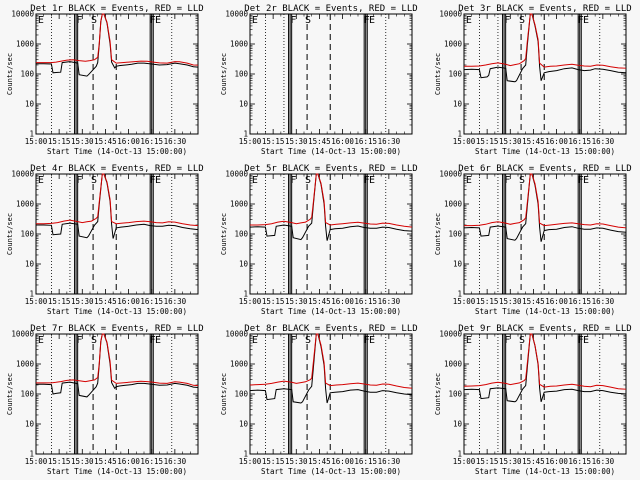  What do you see at coordinates (330, 329) in the screenshot?
I see `chart-title: Det 8r BLACK = Events, RED = LLD` at bounding box center [330, 329].